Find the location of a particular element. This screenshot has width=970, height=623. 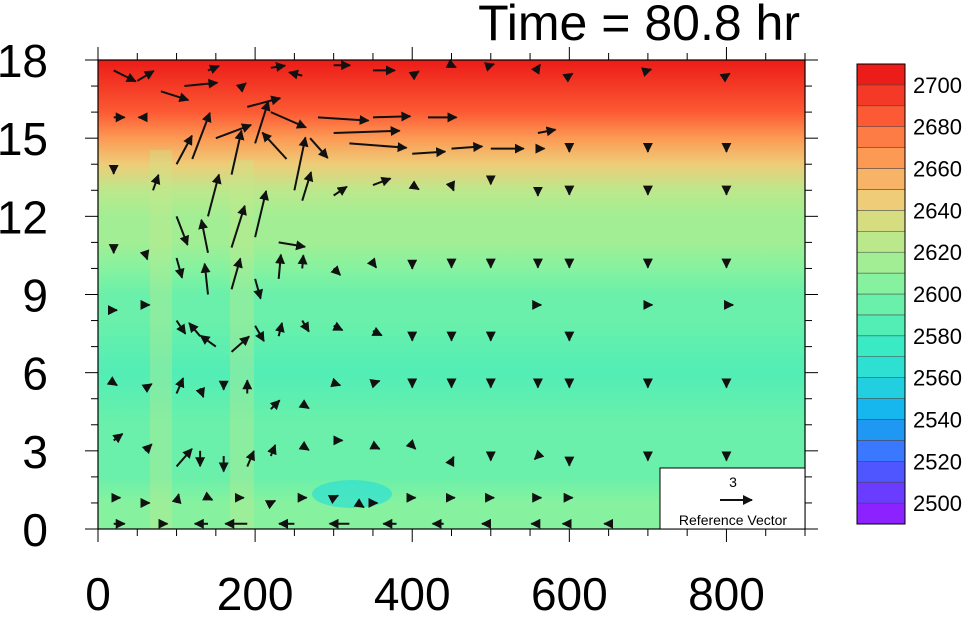

x-tick-label: 0 is located at coordinates (98, 593).